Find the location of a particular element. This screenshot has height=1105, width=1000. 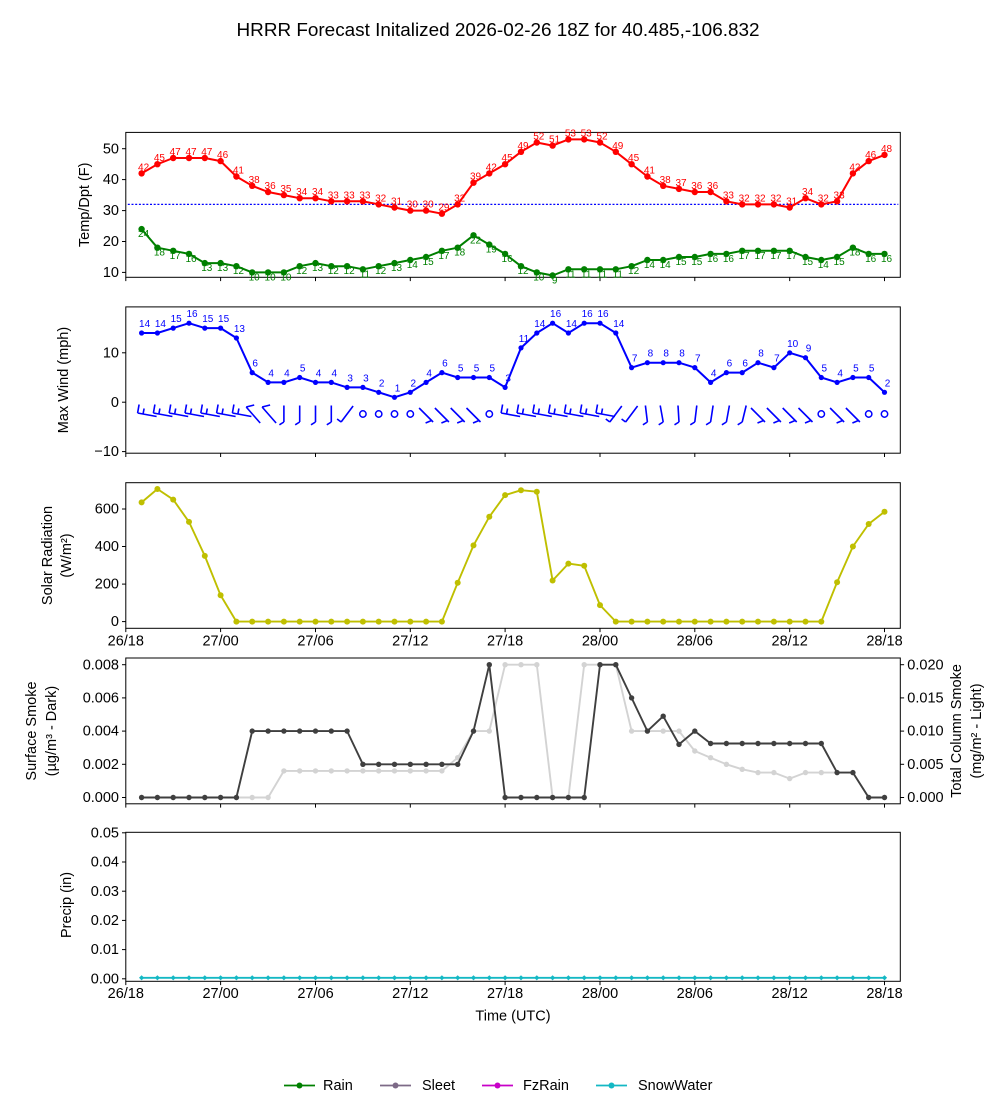

svg-text: 47 is located at coordinates (176, 152).